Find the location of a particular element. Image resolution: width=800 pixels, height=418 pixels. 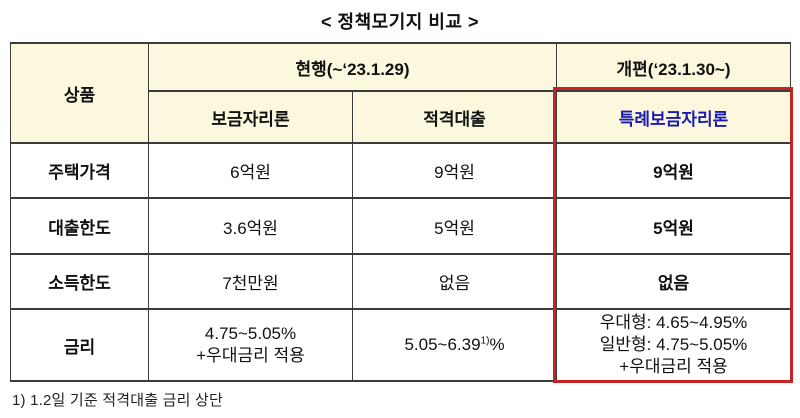

cell-rate-bogeum: 4.75~5.05% +우대금리 적용 is located at coordinates (250, 345).